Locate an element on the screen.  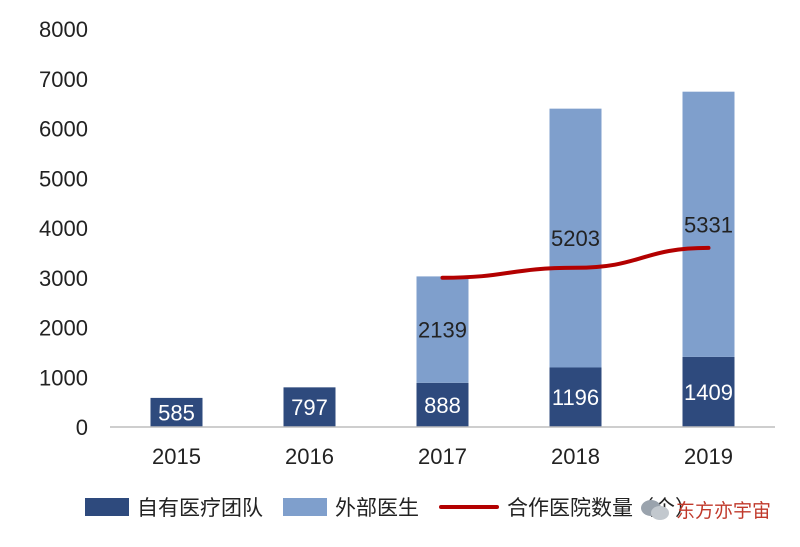
y-tick-label: 3000 is located at coordinates (63, 278).